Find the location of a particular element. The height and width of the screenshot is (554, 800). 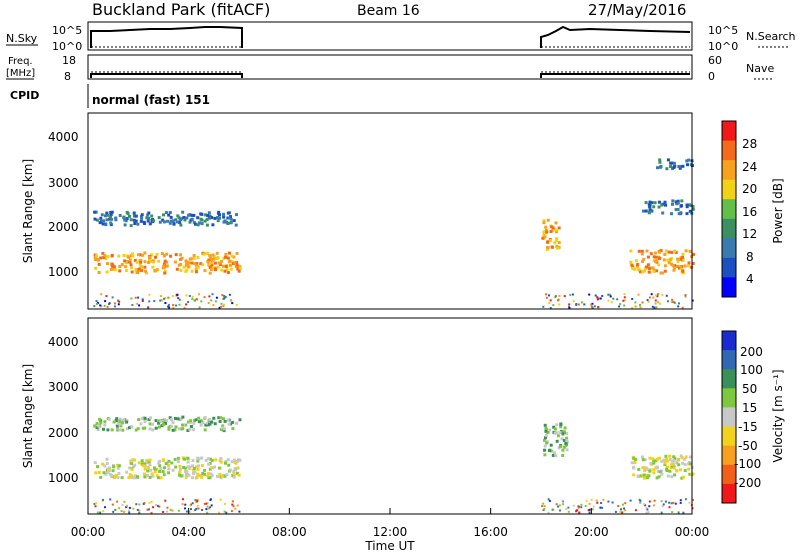

nsky-trace is located at coordinates (166, 37).